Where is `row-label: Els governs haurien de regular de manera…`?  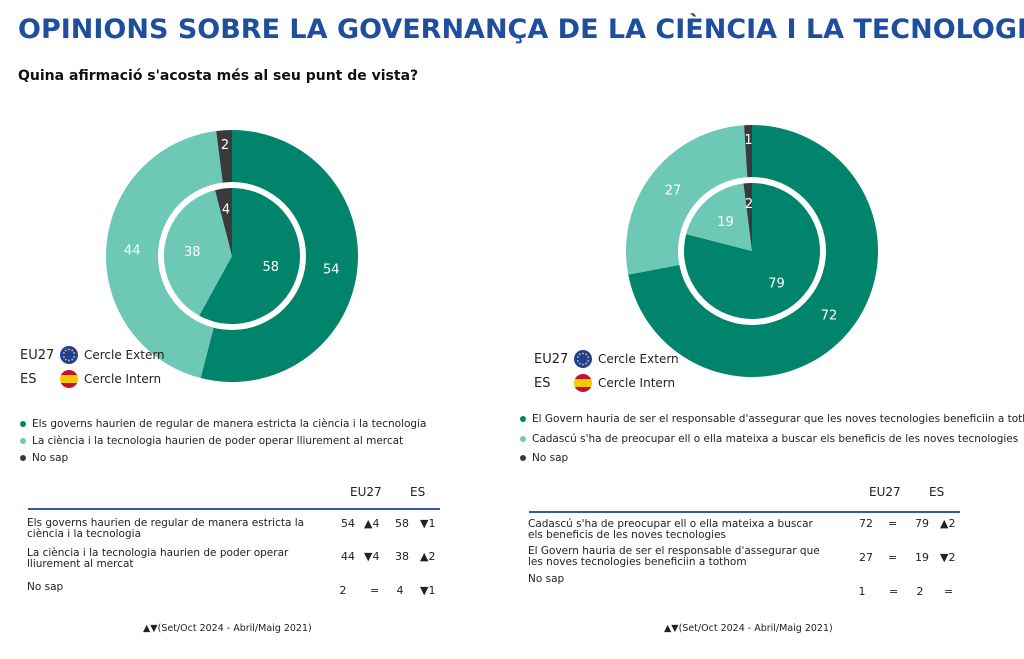
row-label: Els governs haurien de regular de manera… is located at coordinates (166, 528).